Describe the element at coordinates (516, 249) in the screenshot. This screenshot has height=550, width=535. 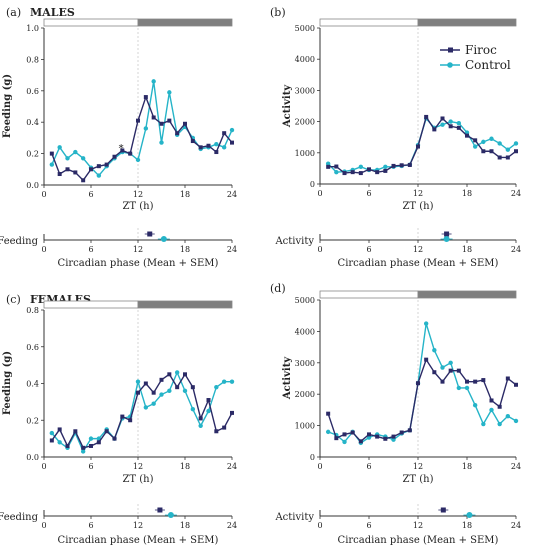
I see `phase-tick-label-b: 24` at that location.